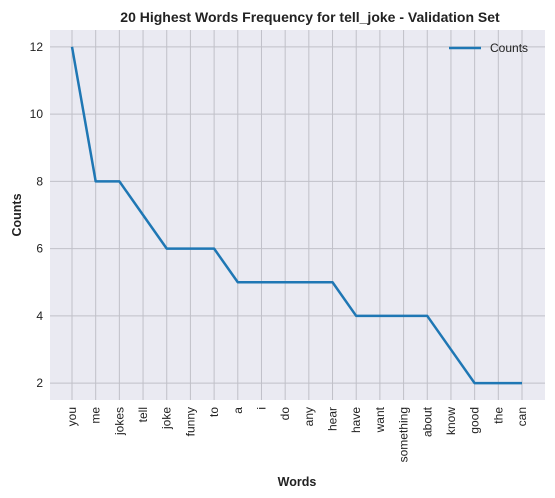 The height and width of the screenshot is (498, 555). I want to click on x-tick-label: good, so click(475, 420).